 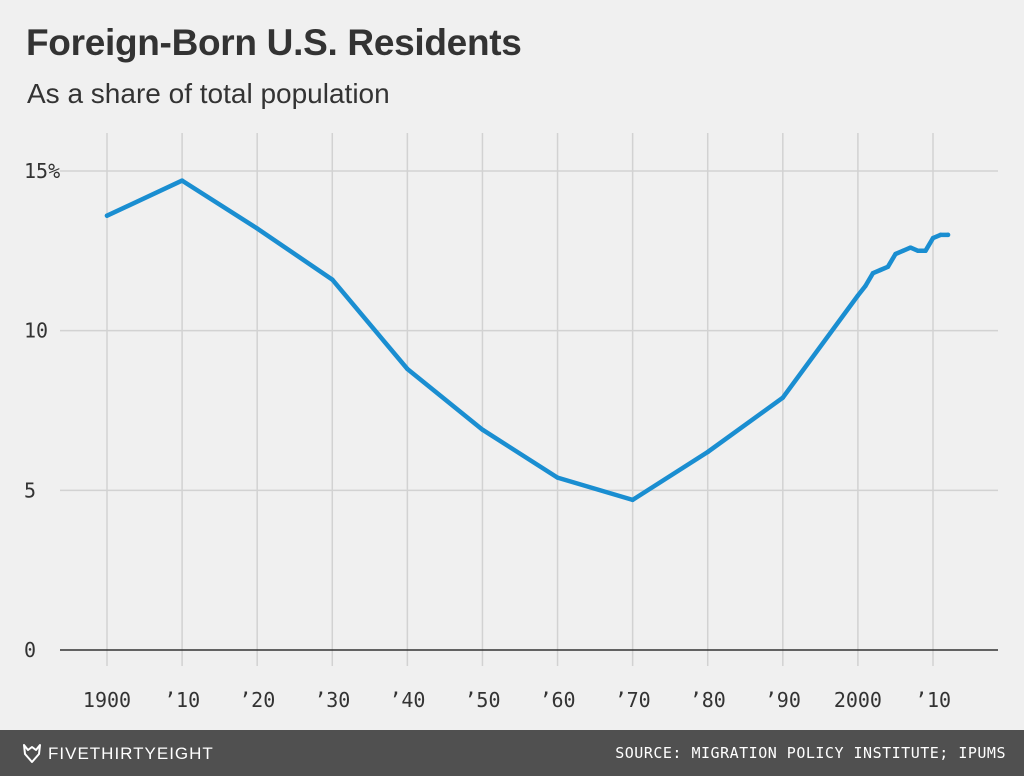 What do you see at coordinates (708, 700) in the screenshot?
I see `x-tick-label: ’80` at bounding box center [708, 700].